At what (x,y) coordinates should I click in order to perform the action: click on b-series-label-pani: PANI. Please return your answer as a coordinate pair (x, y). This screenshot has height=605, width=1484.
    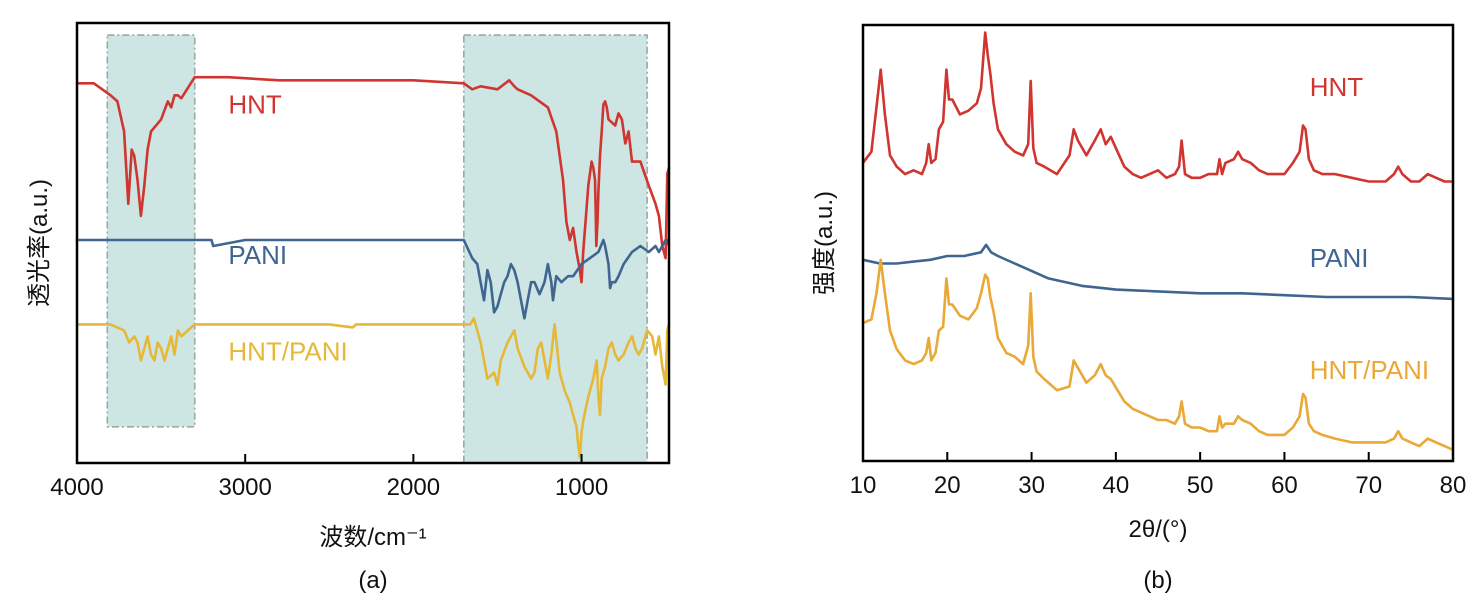
    Looking at the image, I should click on (1339, 258).